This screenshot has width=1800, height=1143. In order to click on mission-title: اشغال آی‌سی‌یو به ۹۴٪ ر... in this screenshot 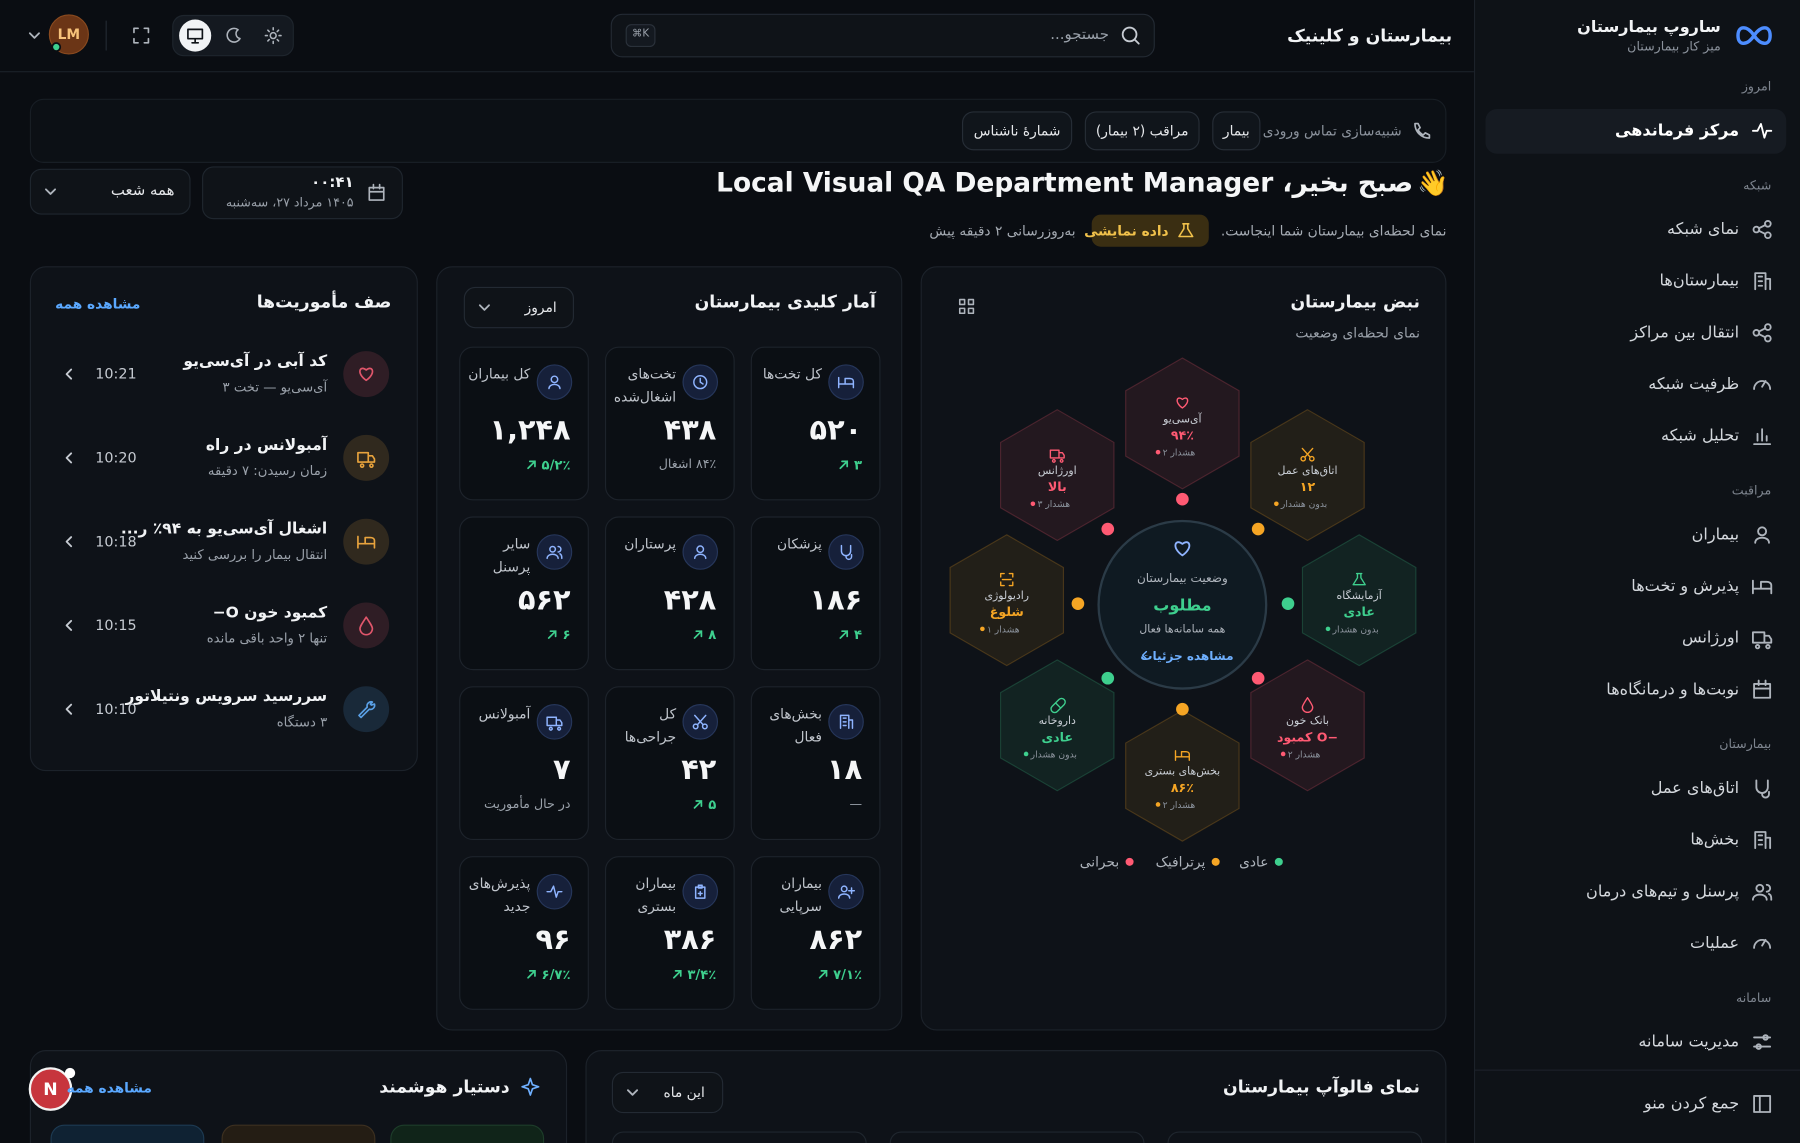, I will do `click(224, 529)`.